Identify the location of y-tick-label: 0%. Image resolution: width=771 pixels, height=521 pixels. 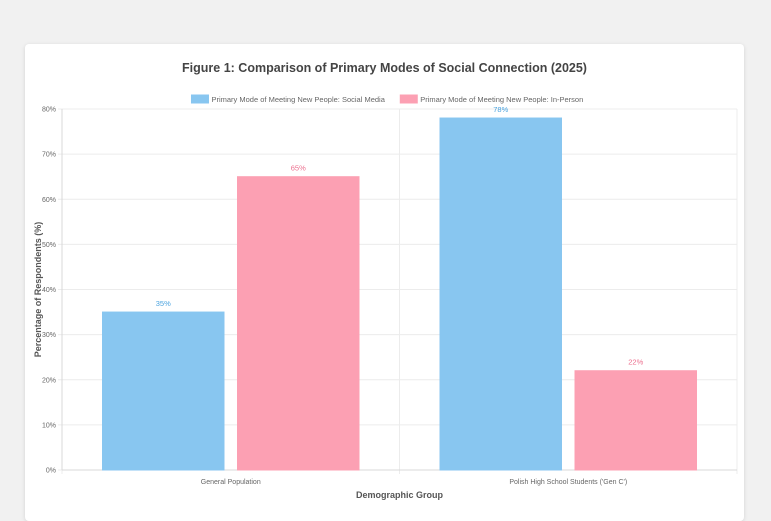
(51, 471).